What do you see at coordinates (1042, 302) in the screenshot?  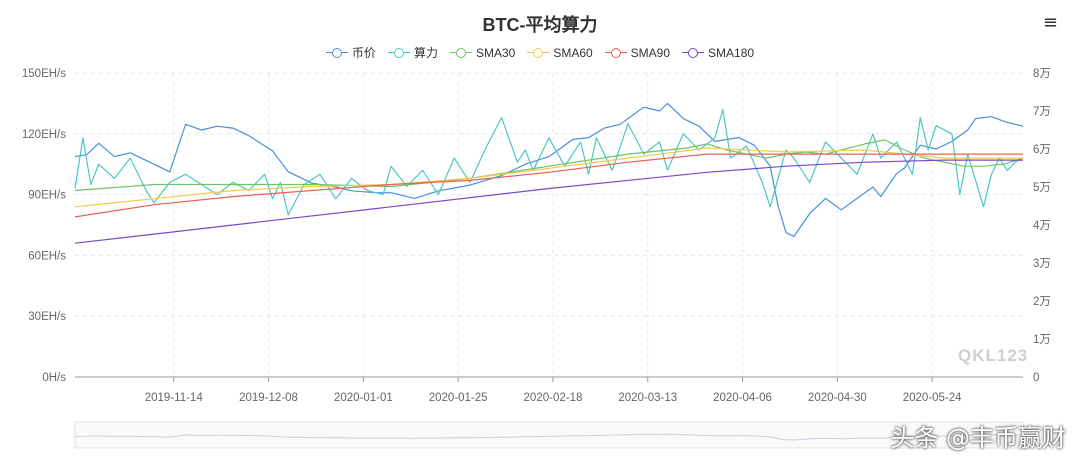 I see `right-tick-label: 2万` at bounding box center [1042, 302].